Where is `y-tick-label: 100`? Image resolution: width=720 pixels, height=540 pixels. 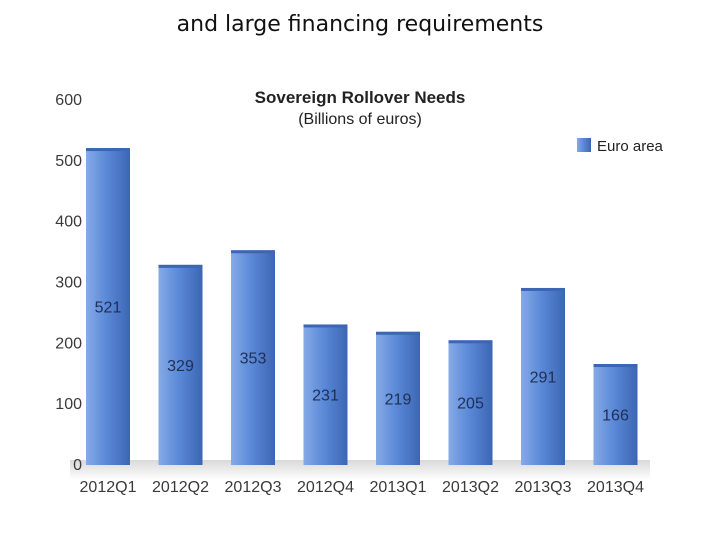
y-tick-label: 100 is located at coordinates (68, 404).